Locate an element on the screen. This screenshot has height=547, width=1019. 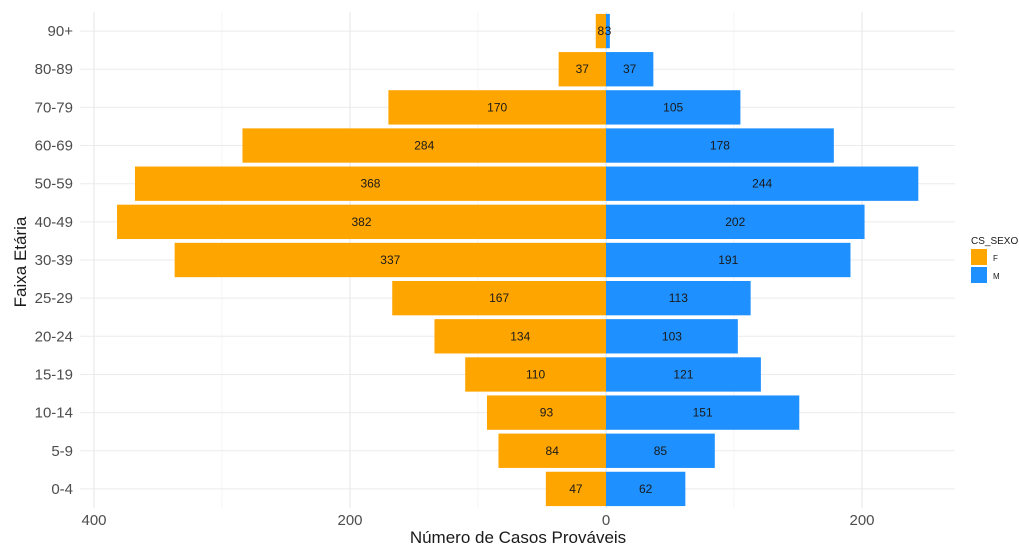
bar-label-m: 113 is located at coordinates (678, 298).